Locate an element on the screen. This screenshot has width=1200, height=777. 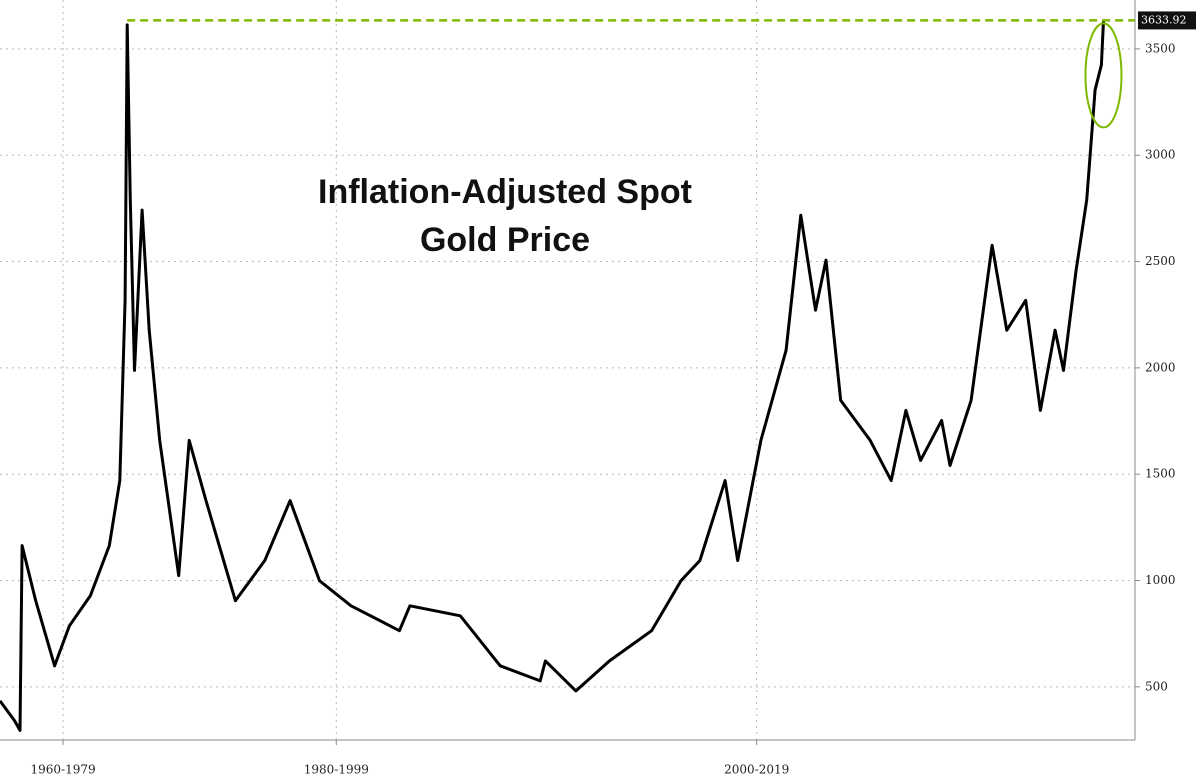
x-tick-label: 1980-1999 is located at coordinates (336, 770).